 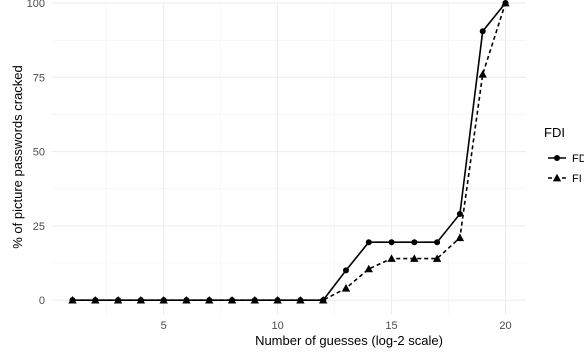 I want to click on y-axis-ticks: 0 25 50 75 100, so click(x=36, y=153).